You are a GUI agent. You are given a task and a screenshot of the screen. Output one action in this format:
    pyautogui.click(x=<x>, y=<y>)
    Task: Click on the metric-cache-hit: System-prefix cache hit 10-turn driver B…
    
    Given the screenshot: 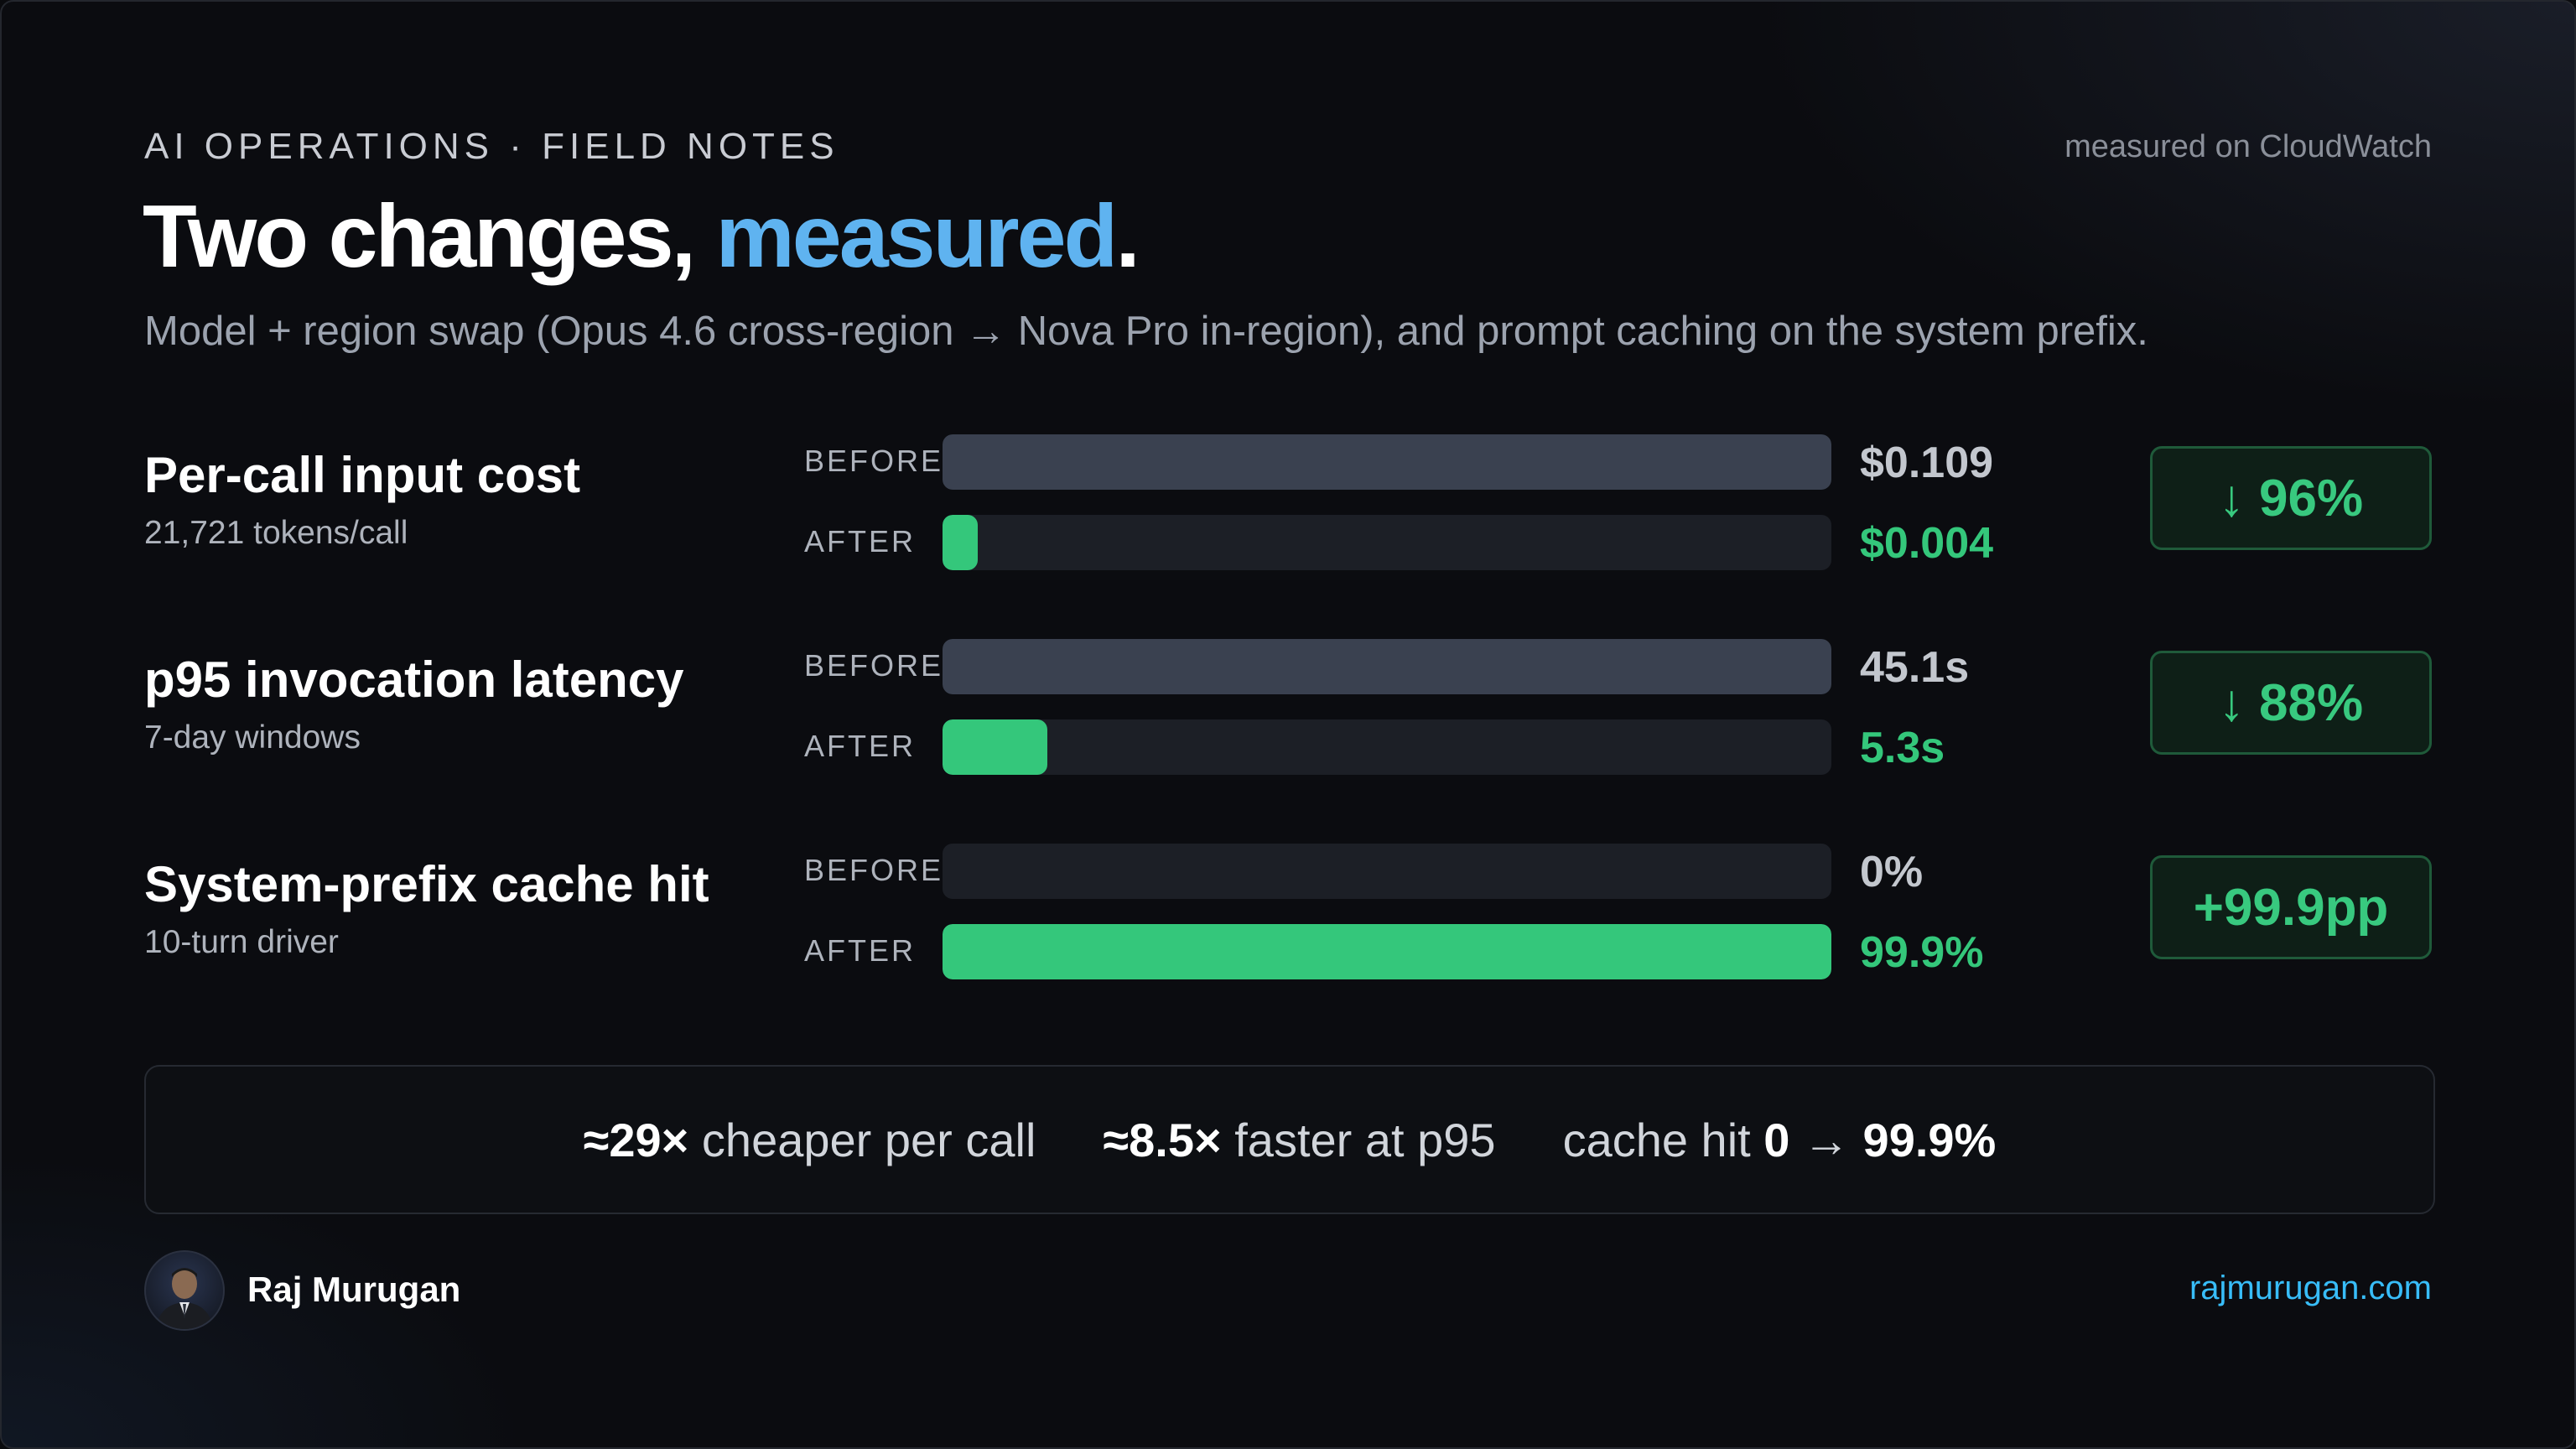 What is the action you would take?
    pyautogui.click(x=1288, y=911)
    